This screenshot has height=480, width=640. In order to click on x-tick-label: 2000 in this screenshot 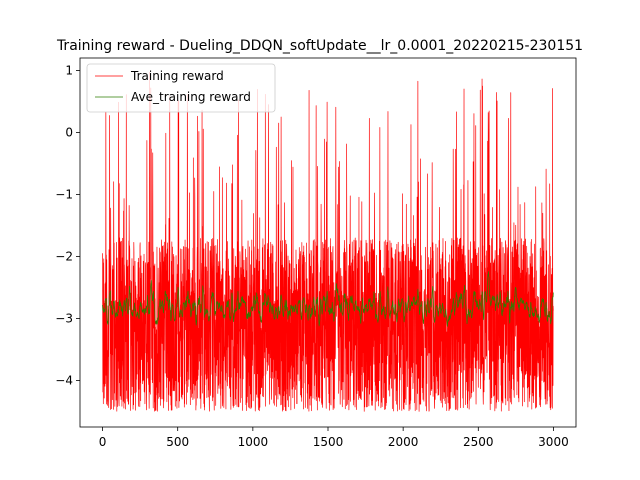, I will do `click(403, 442)`.